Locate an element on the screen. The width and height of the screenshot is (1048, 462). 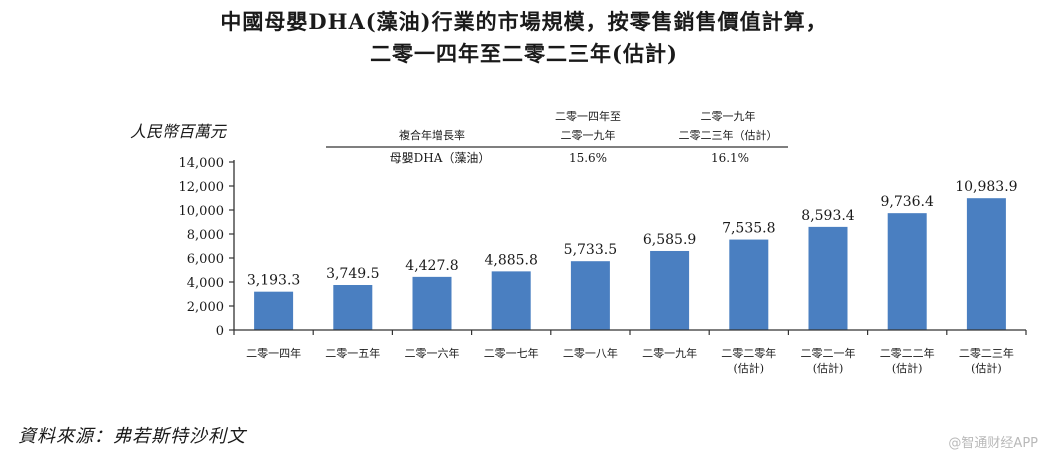
bar-value-label: 8,593.4 is located at coordinates (828, 216).